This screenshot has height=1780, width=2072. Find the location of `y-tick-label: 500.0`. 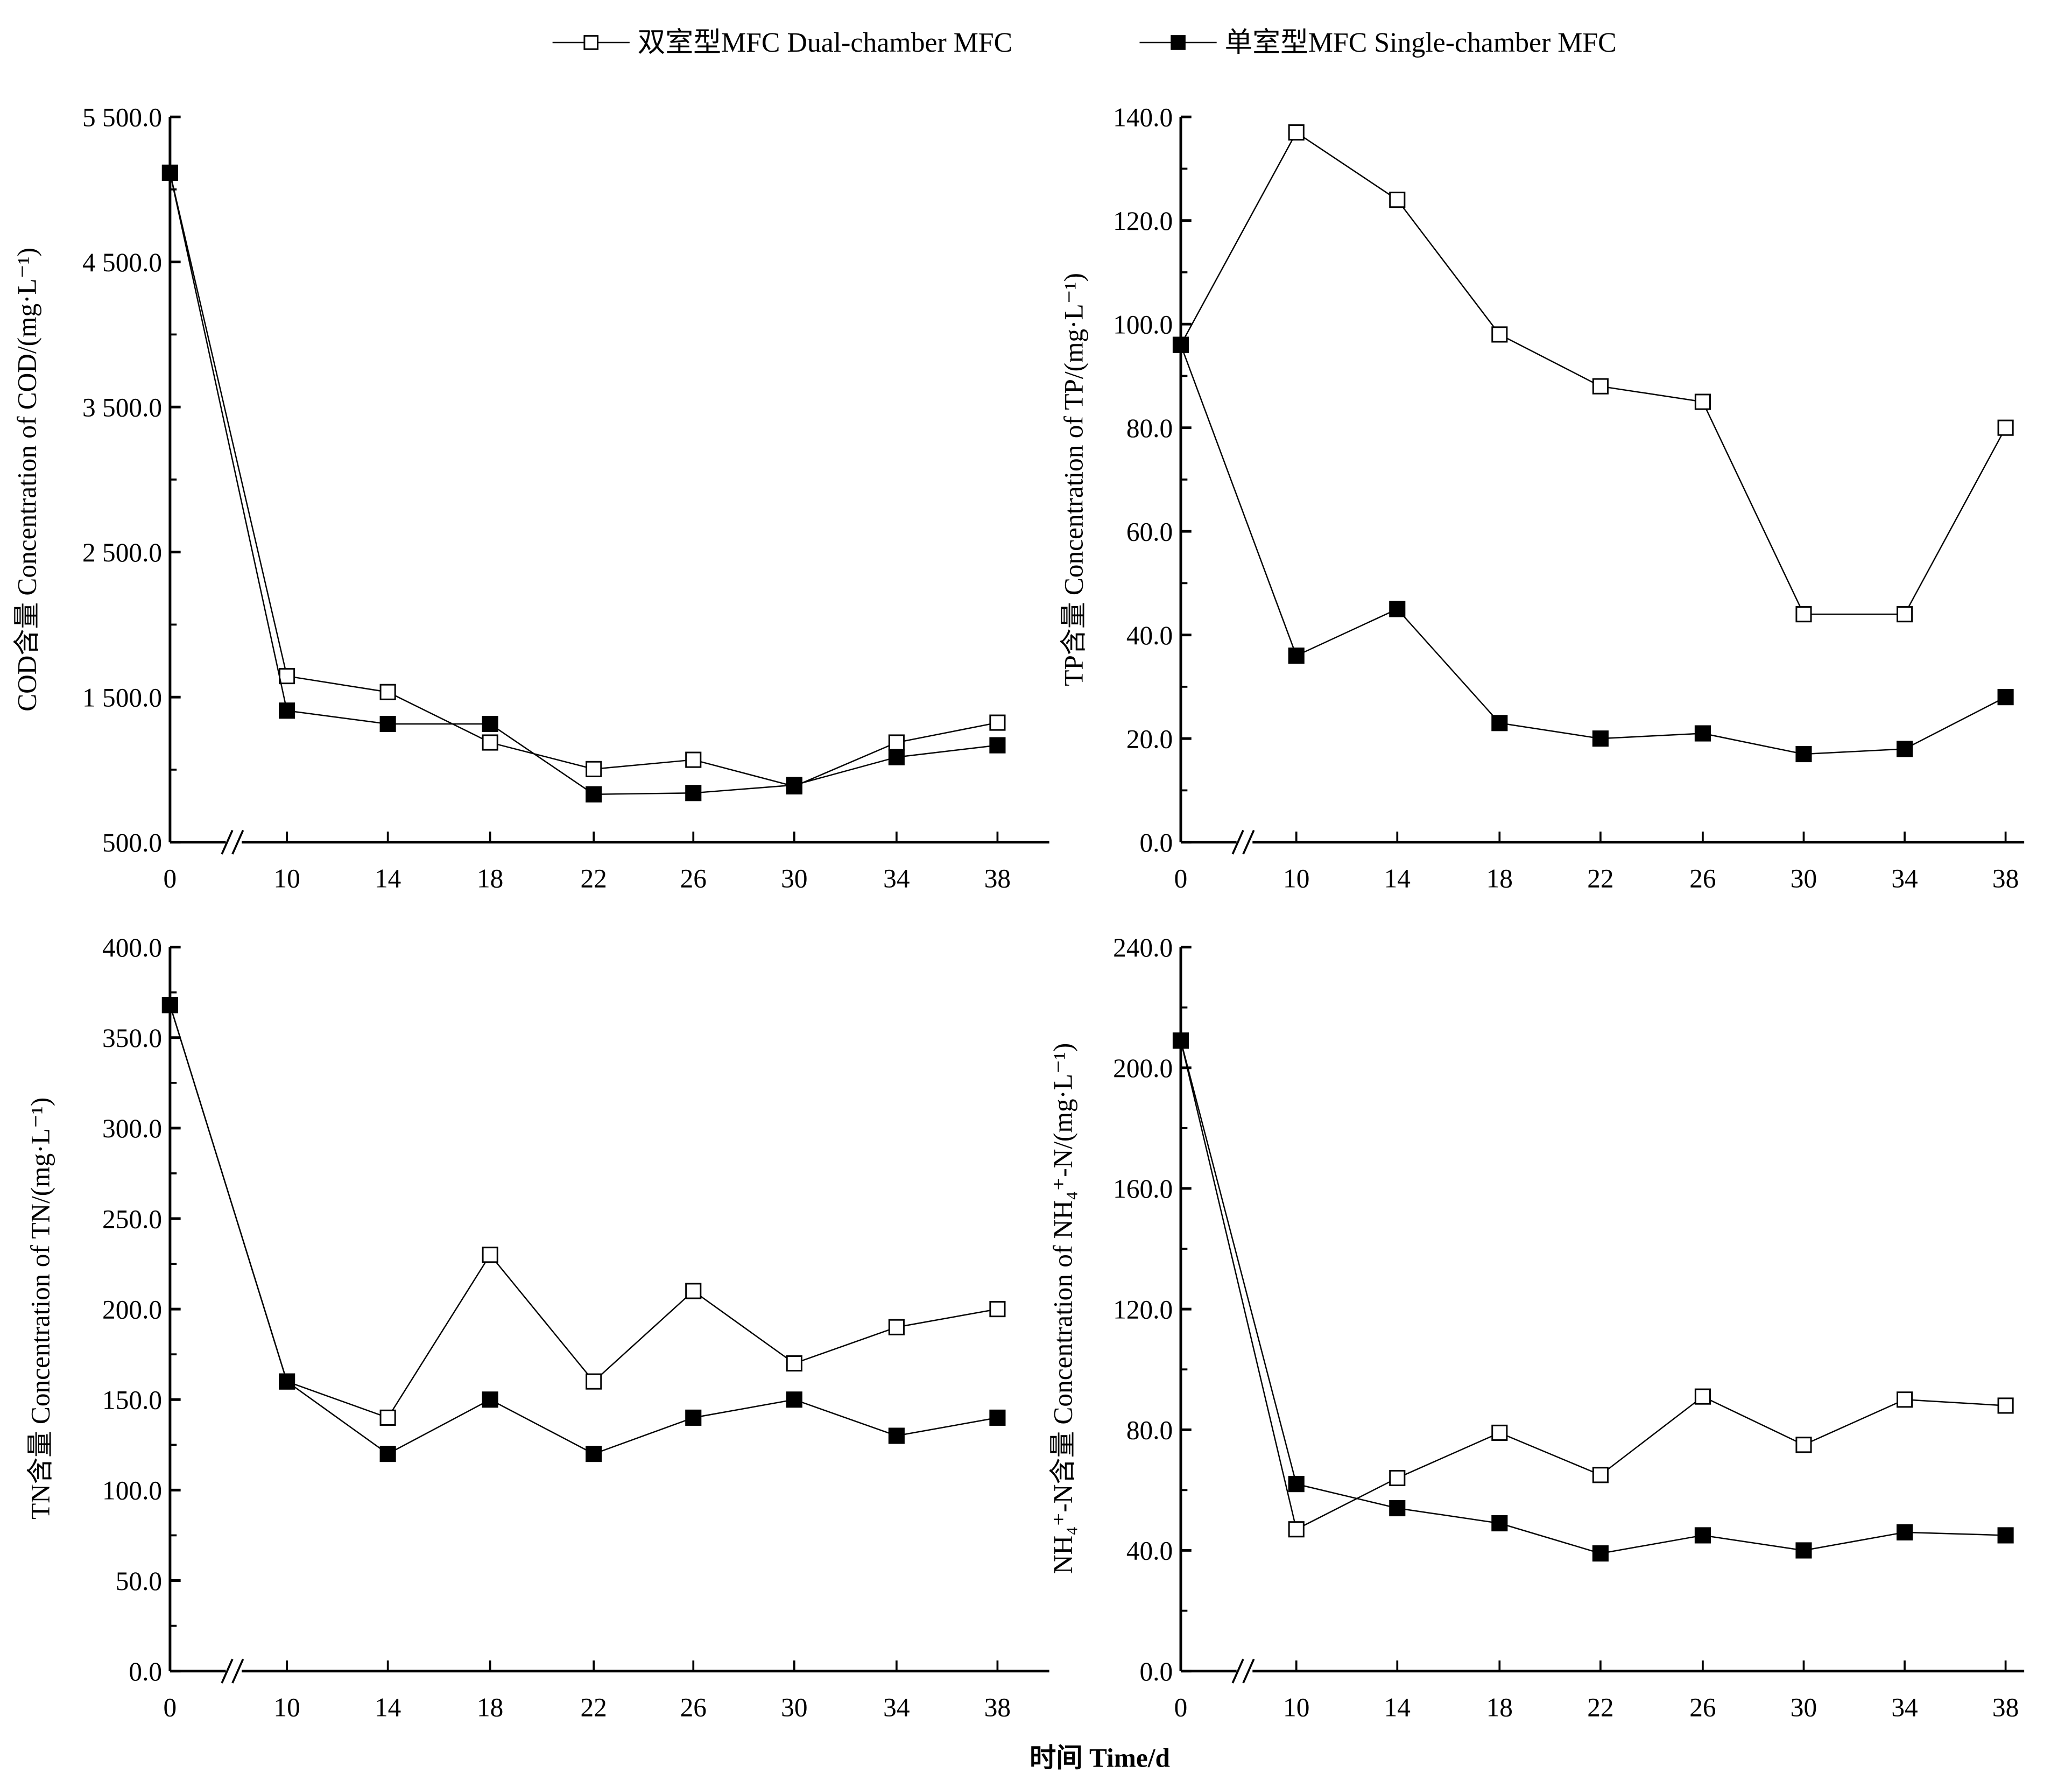

y-tick-label: 500.0 is located at coordinates (132, 842).